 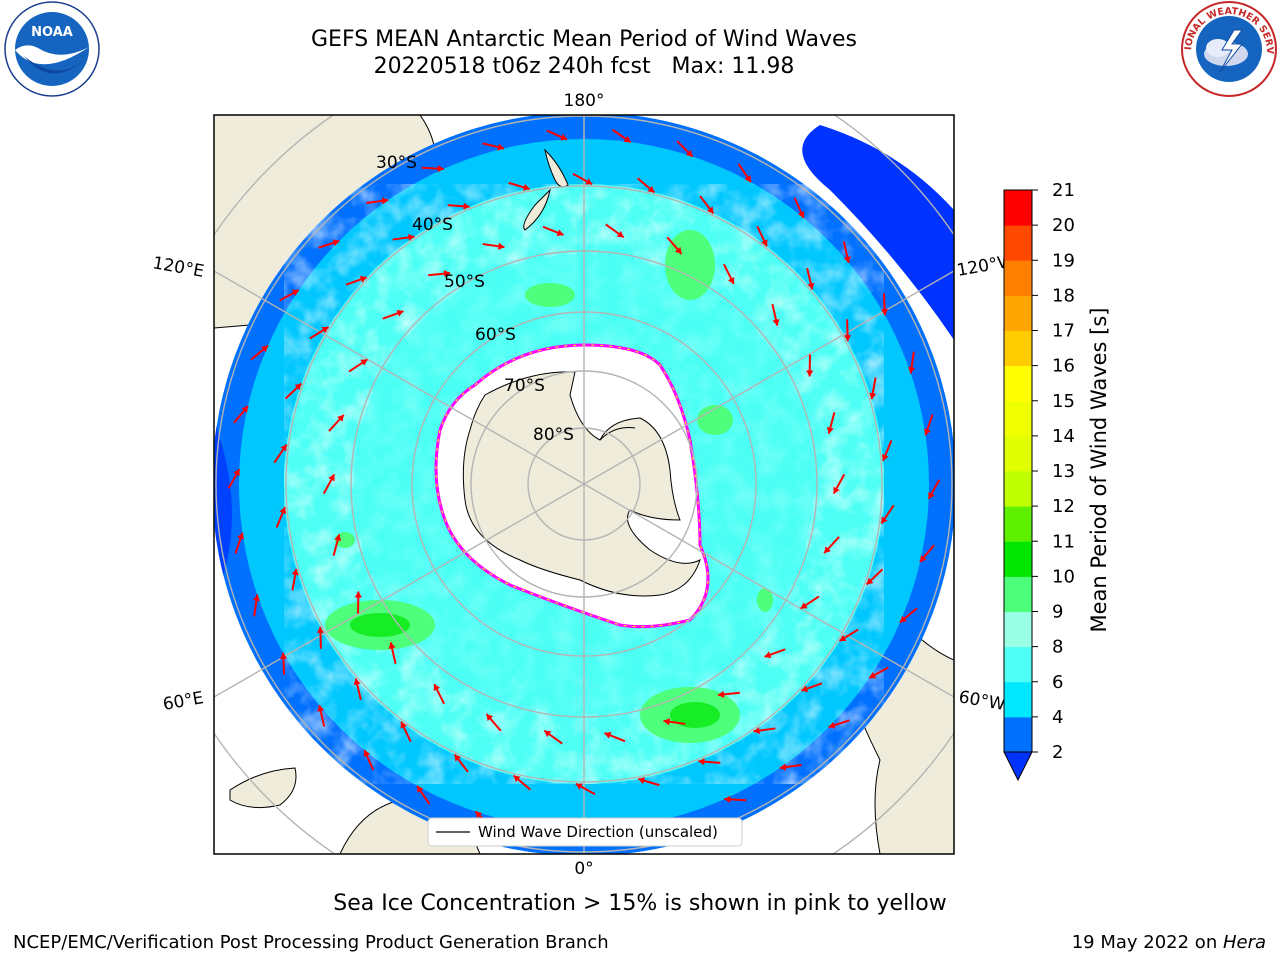 What do you see at coordinates (464, 282) in the screenshot?
I see `lat-label-50s: 50°S` at bounding box center [464, 282].